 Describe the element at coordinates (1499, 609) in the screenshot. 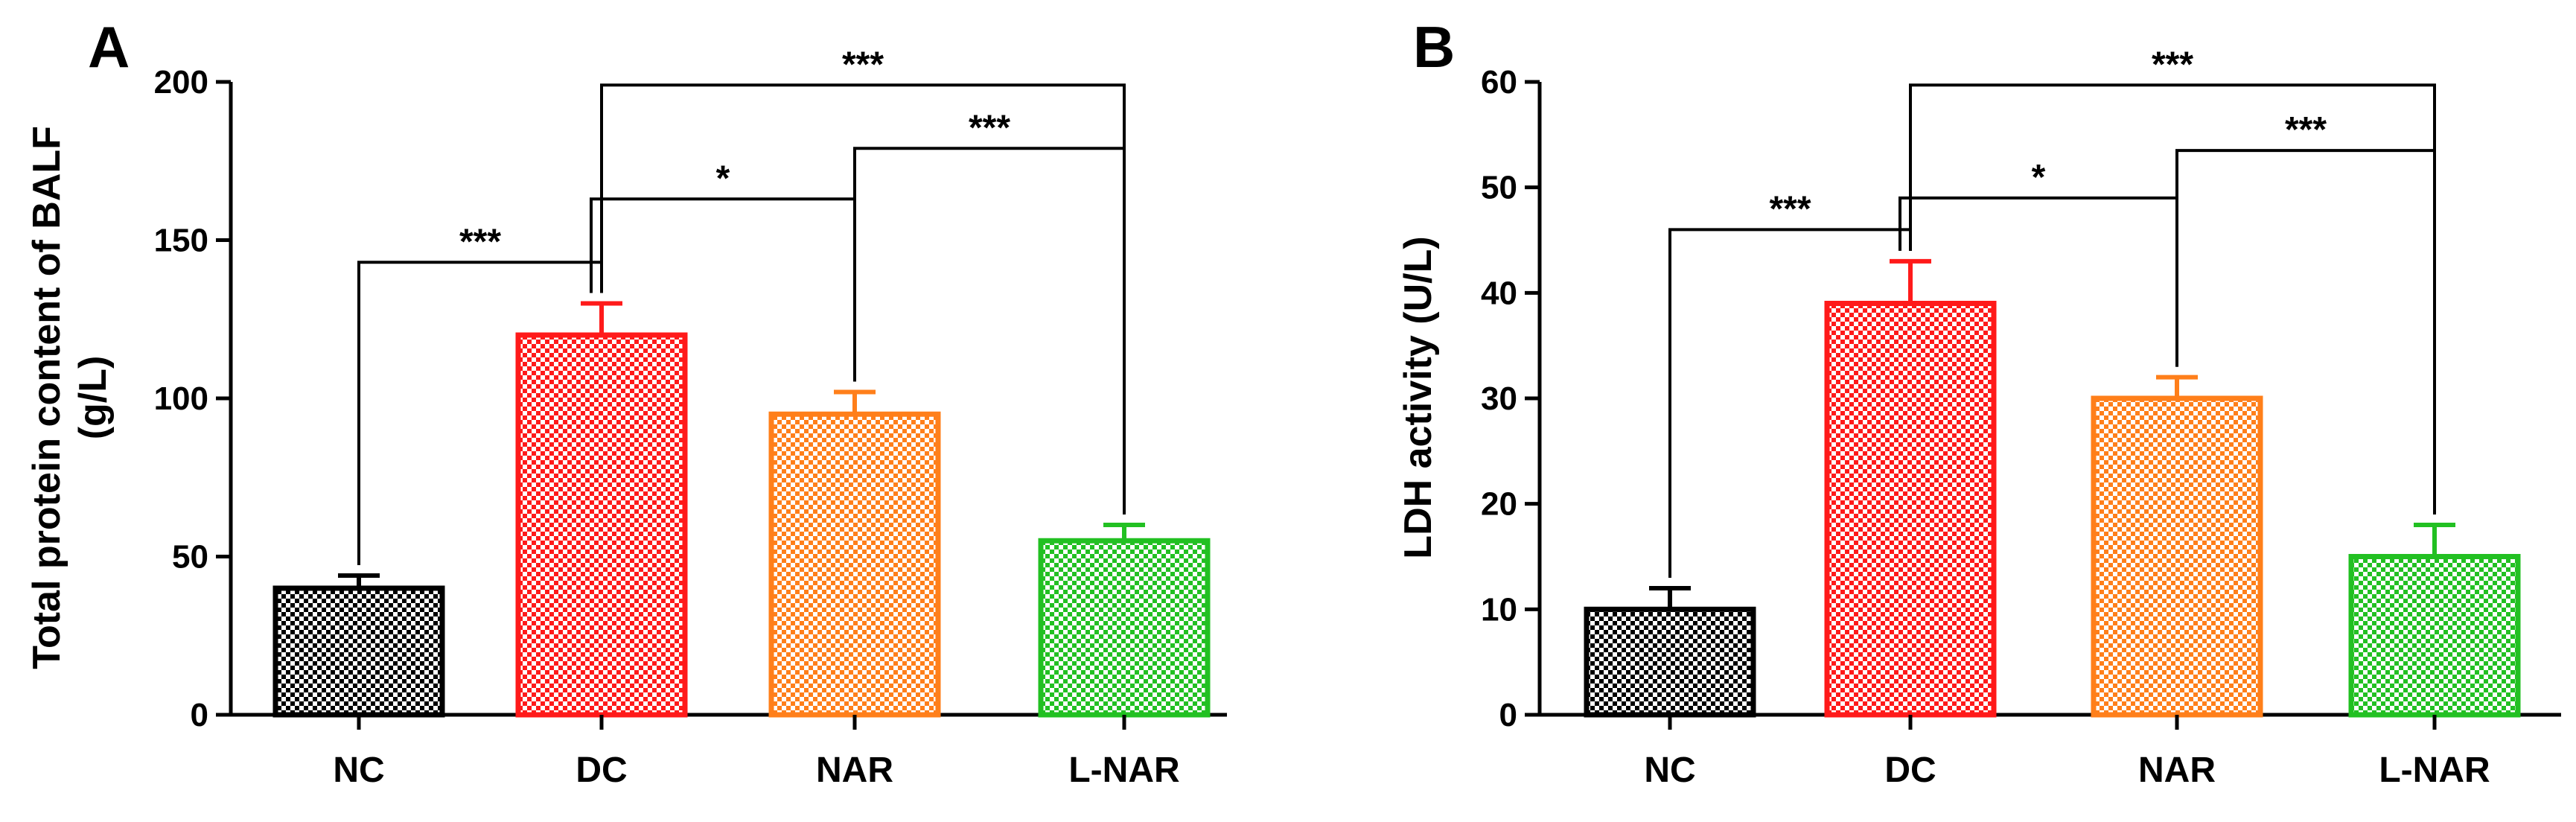

I see `y-tick-label: 10` at that location.